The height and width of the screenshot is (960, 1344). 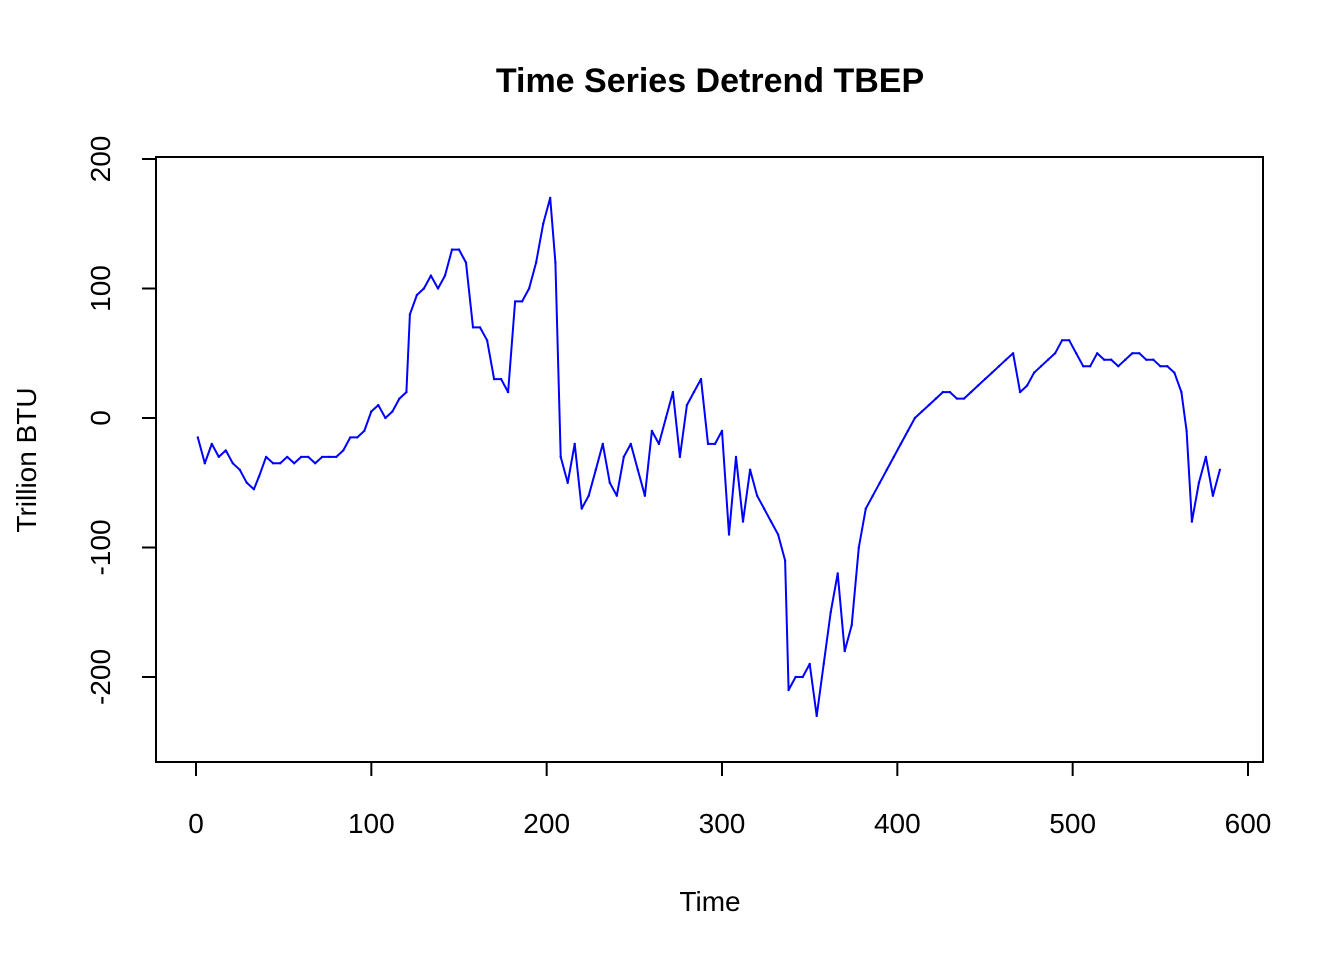 What do you see at coordinates (1248, 823) in the screenshot?
I see `x-tick-label: 600` at bounding box center [1248, 823].